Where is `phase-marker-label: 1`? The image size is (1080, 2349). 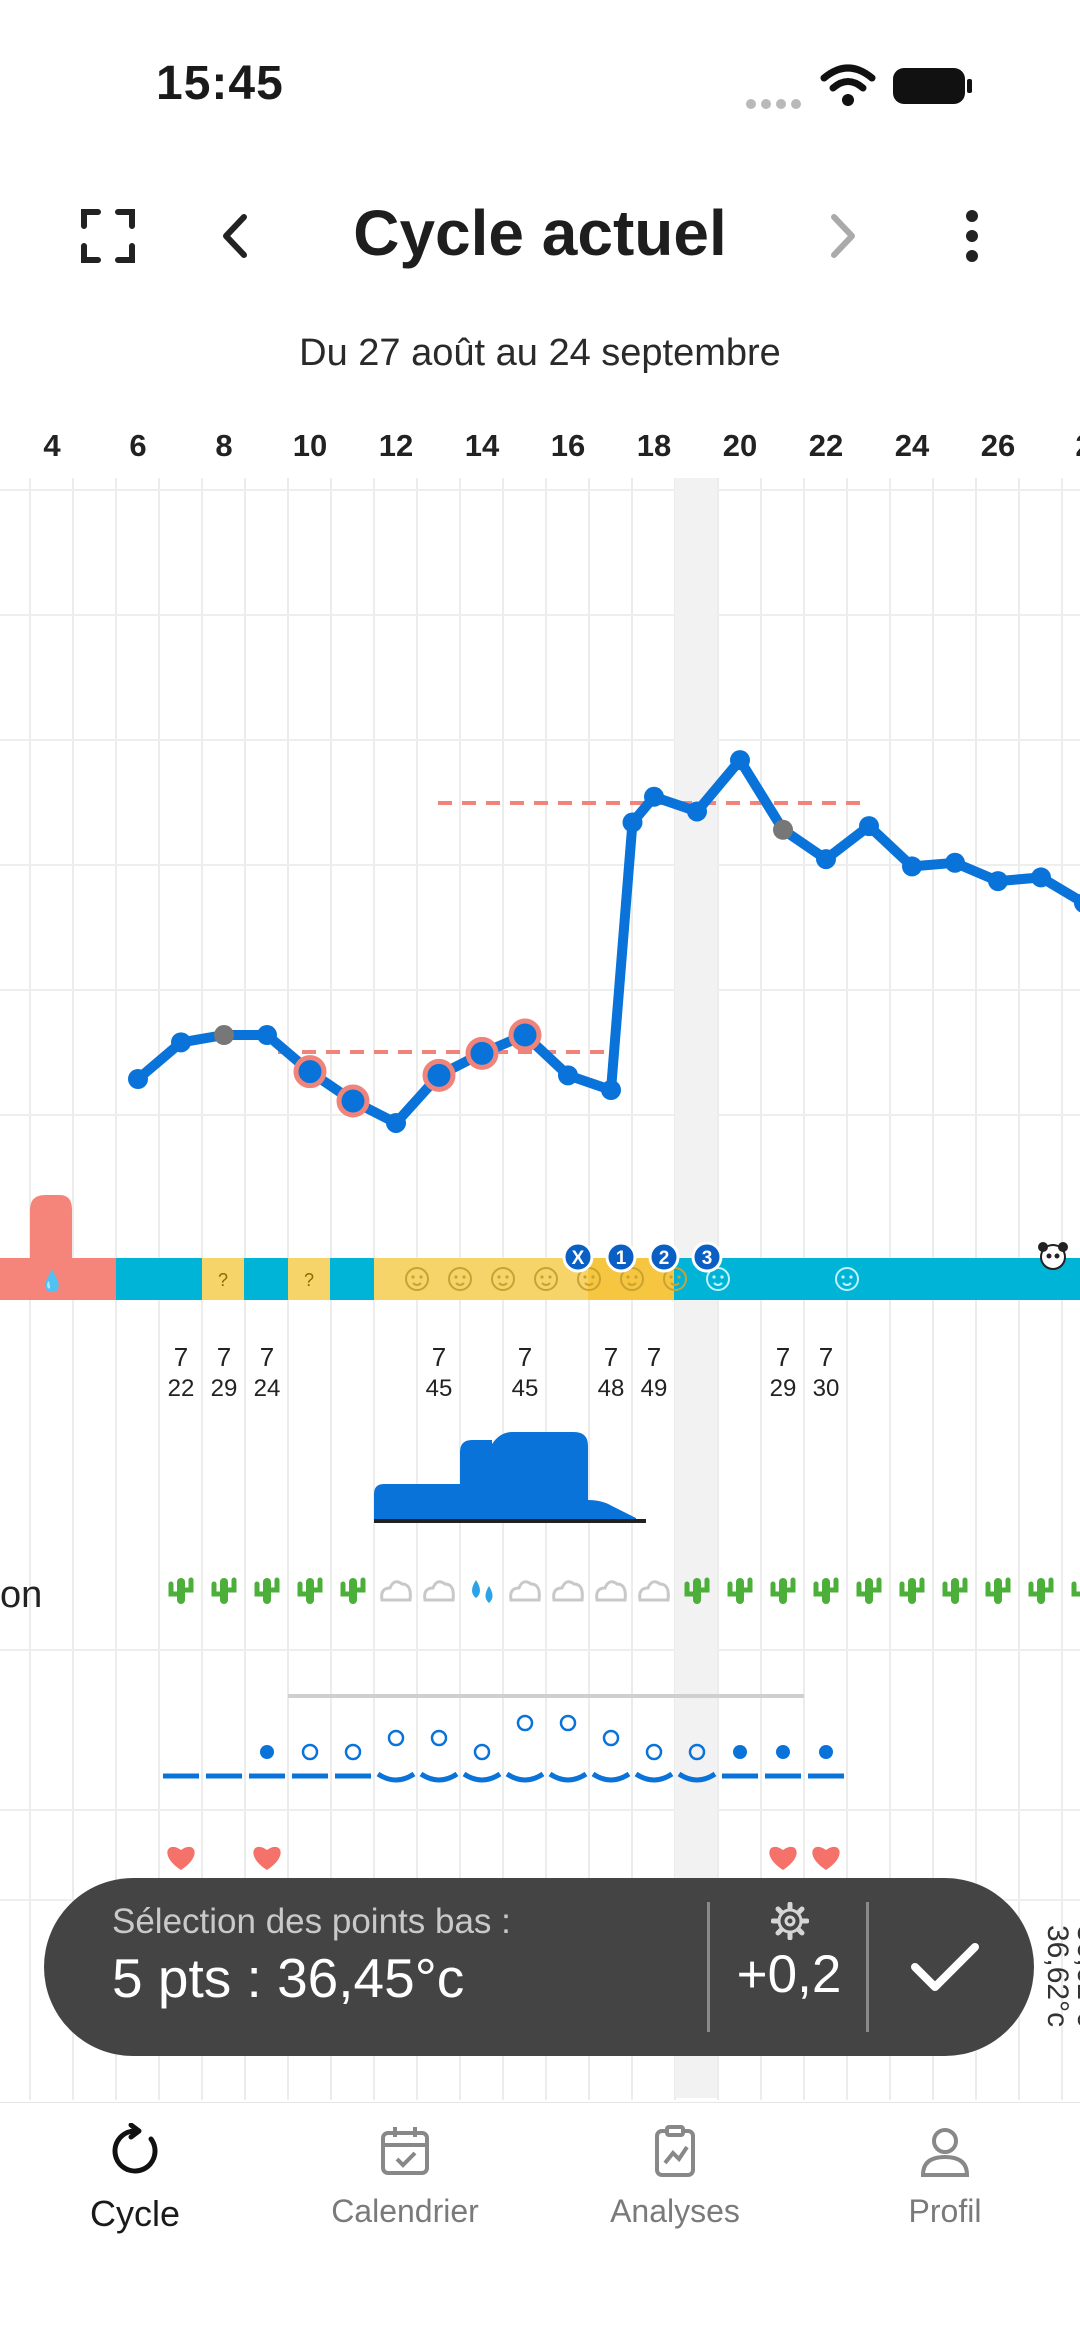
phase-marker-label: 1 is located at coordinates (621, 1258).